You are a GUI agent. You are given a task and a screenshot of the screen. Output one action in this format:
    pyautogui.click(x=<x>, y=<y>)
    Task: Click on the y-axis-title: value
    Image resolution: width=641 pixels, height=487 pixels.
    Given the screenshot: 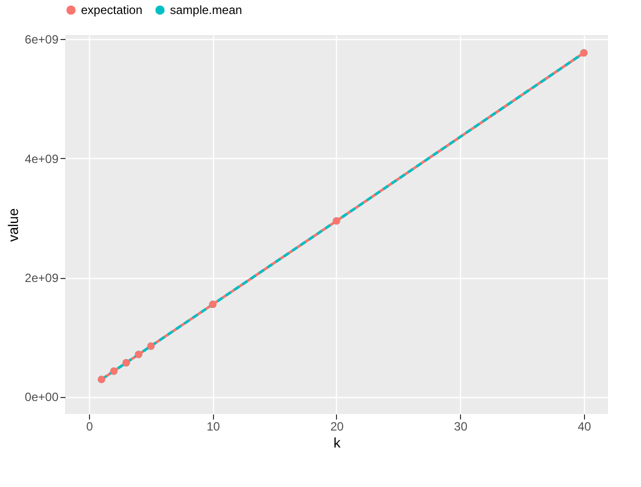 What is the action you would take?
    pyautogui.click(x=12, y=225)
    